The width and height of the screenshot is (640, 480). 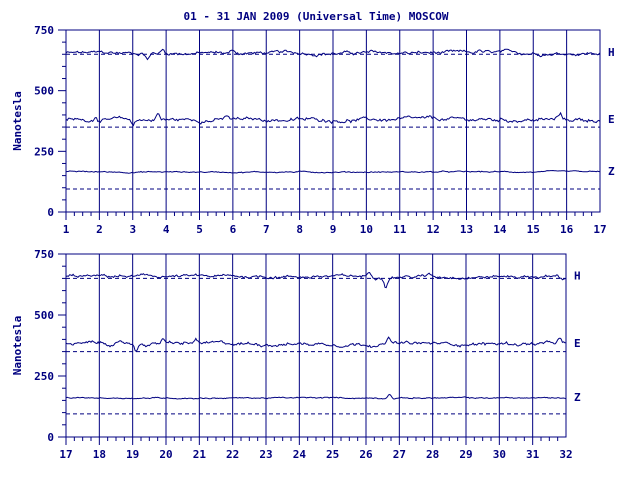 What do you see at coordinates (200, 454) in the screenshot?
I see `x-tick-label: 21` at bounding box center [200, 454].